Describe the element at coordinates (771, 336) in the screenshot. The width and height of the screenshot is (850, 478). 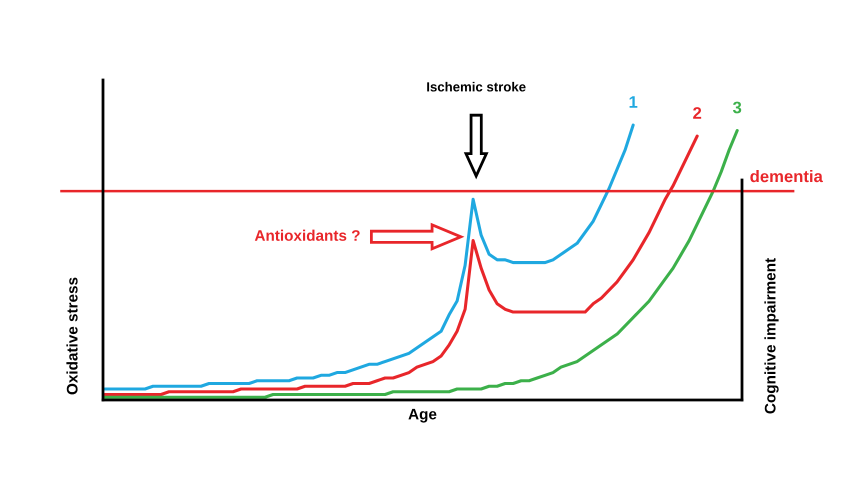
I see `y2-axis-title: Cognitive impairment` at that location.